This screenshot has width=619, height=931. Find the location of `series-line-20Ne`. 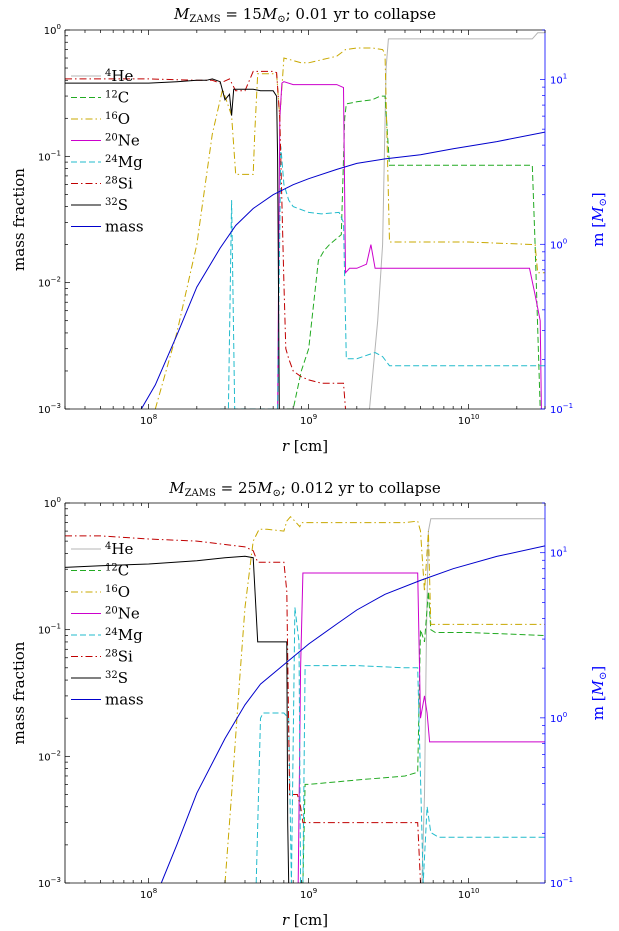

series-line-20Ne is located at coordinates (421, 727).